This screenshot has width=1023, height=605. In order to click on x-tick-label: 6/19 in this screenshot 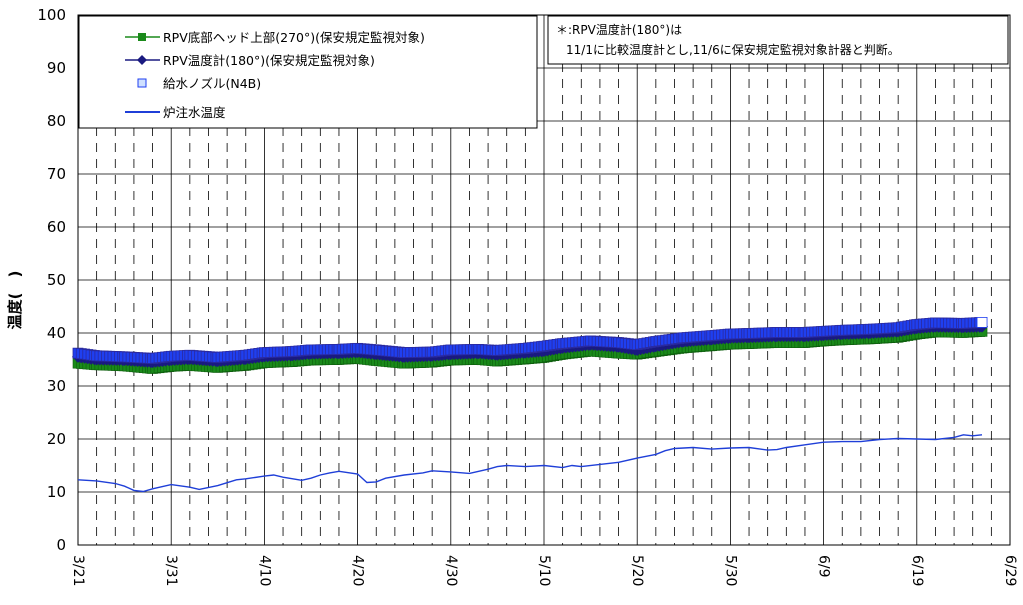, I will do `click(917, 570)`.